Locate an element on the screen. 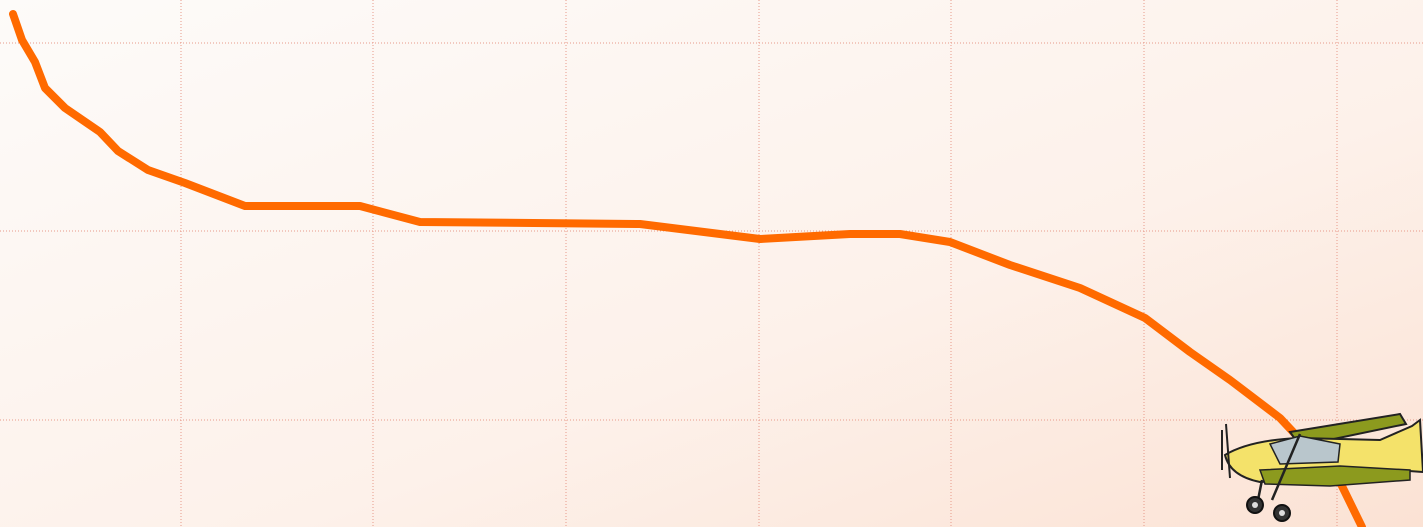 Image resolution: width=1423 pixels, height=527 pixels. airplane is located at coordinates (1322, 467).